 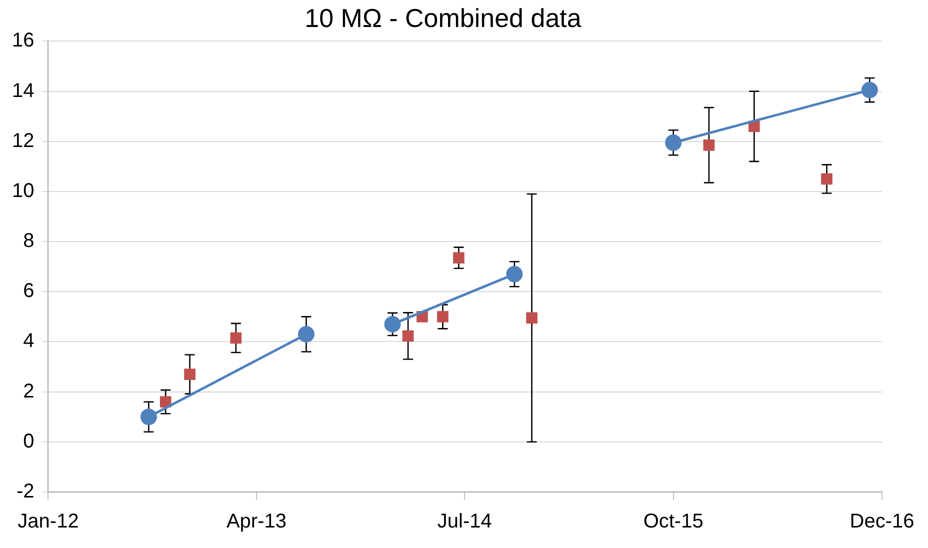 What do you see at coordinates (443, 17) in the screenshot?
I see `chart-title: 10 MΩ - Combined data` at bounding box center [443, 17].